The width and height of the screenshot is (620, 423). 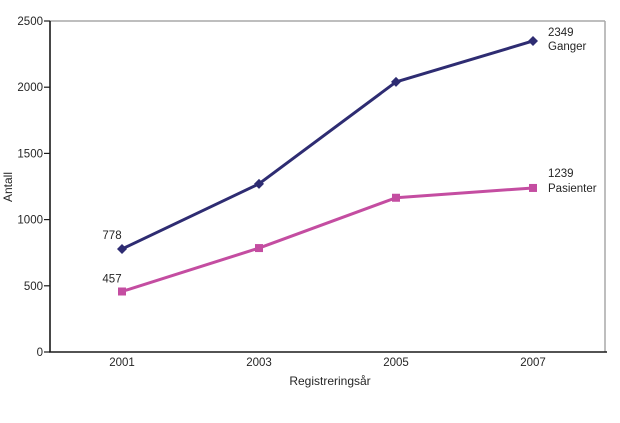 What do you see at coordinates (33, 287) in the screenshot?
I see `y-tick-label: 500` at bounding box center [33, 287].